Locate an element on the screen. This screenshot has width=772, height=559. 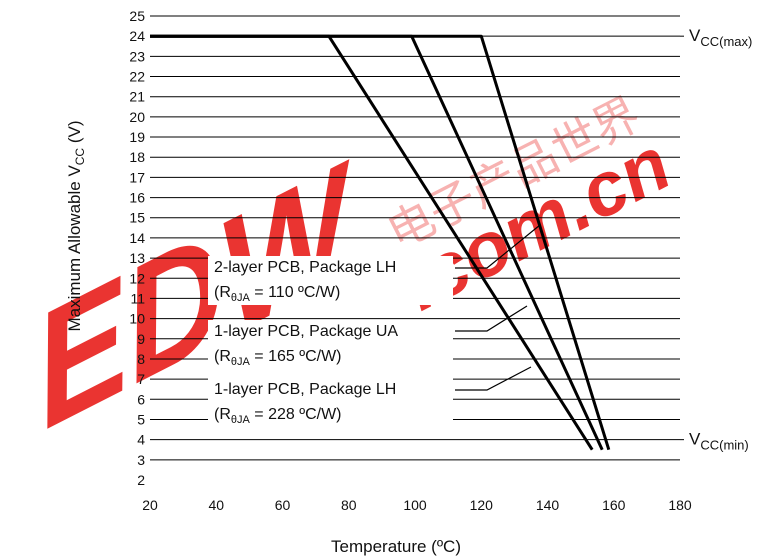
reference-lines: VCC(max)VCC(min) is located at coordinates (716, 239).